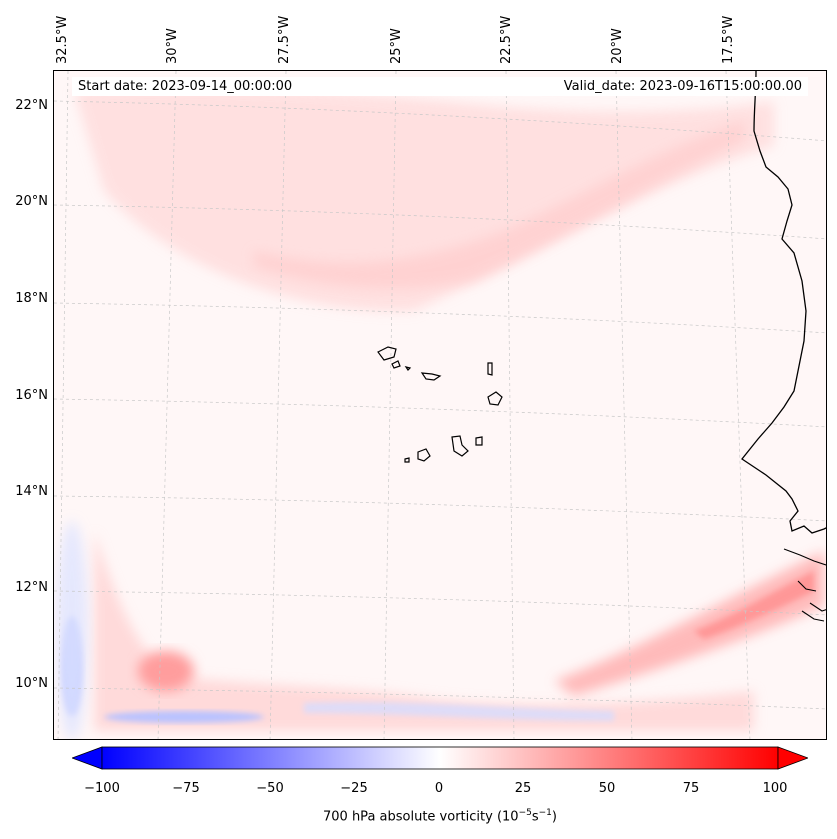 The image size is (837, 839). Describe the element at coordinates (499, 205) in the screenshot. I see `positive-vorticity-band-north-core` at that location.